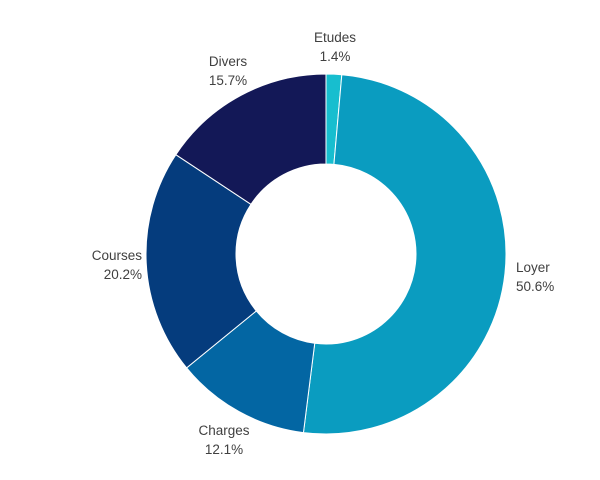 This screenshot has width=600, height=480. Describe the element at coordinates (335, 37) in the screenshot. I see `slice-label-etudes: Etudes` at that location.